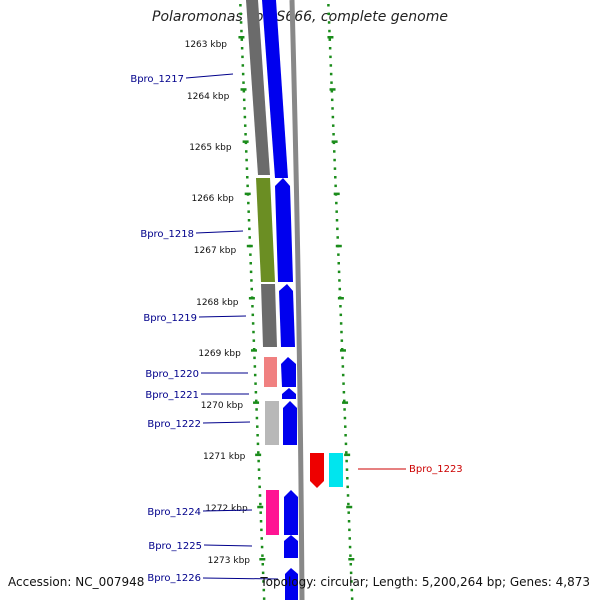 This screenshot has height=600, width=600. Describe the element at coordinates (170, 318) in the screenshot. I see `gene-label-bpro_1219: Bpro_1219` at that location.